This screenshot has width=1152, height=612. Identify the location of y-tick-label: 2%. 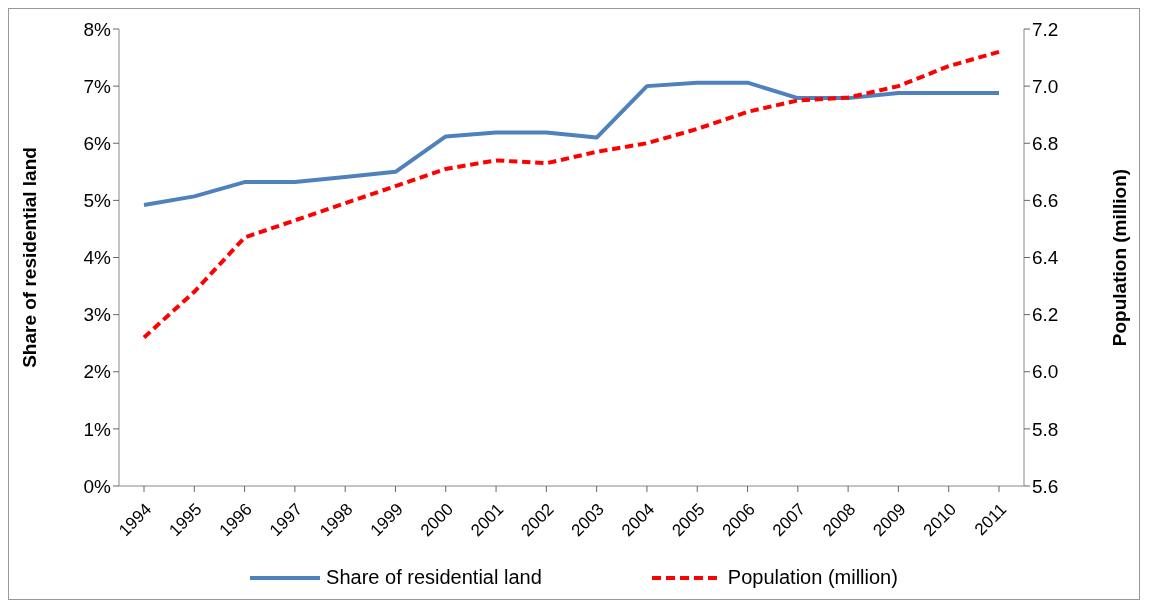
(97, 372).